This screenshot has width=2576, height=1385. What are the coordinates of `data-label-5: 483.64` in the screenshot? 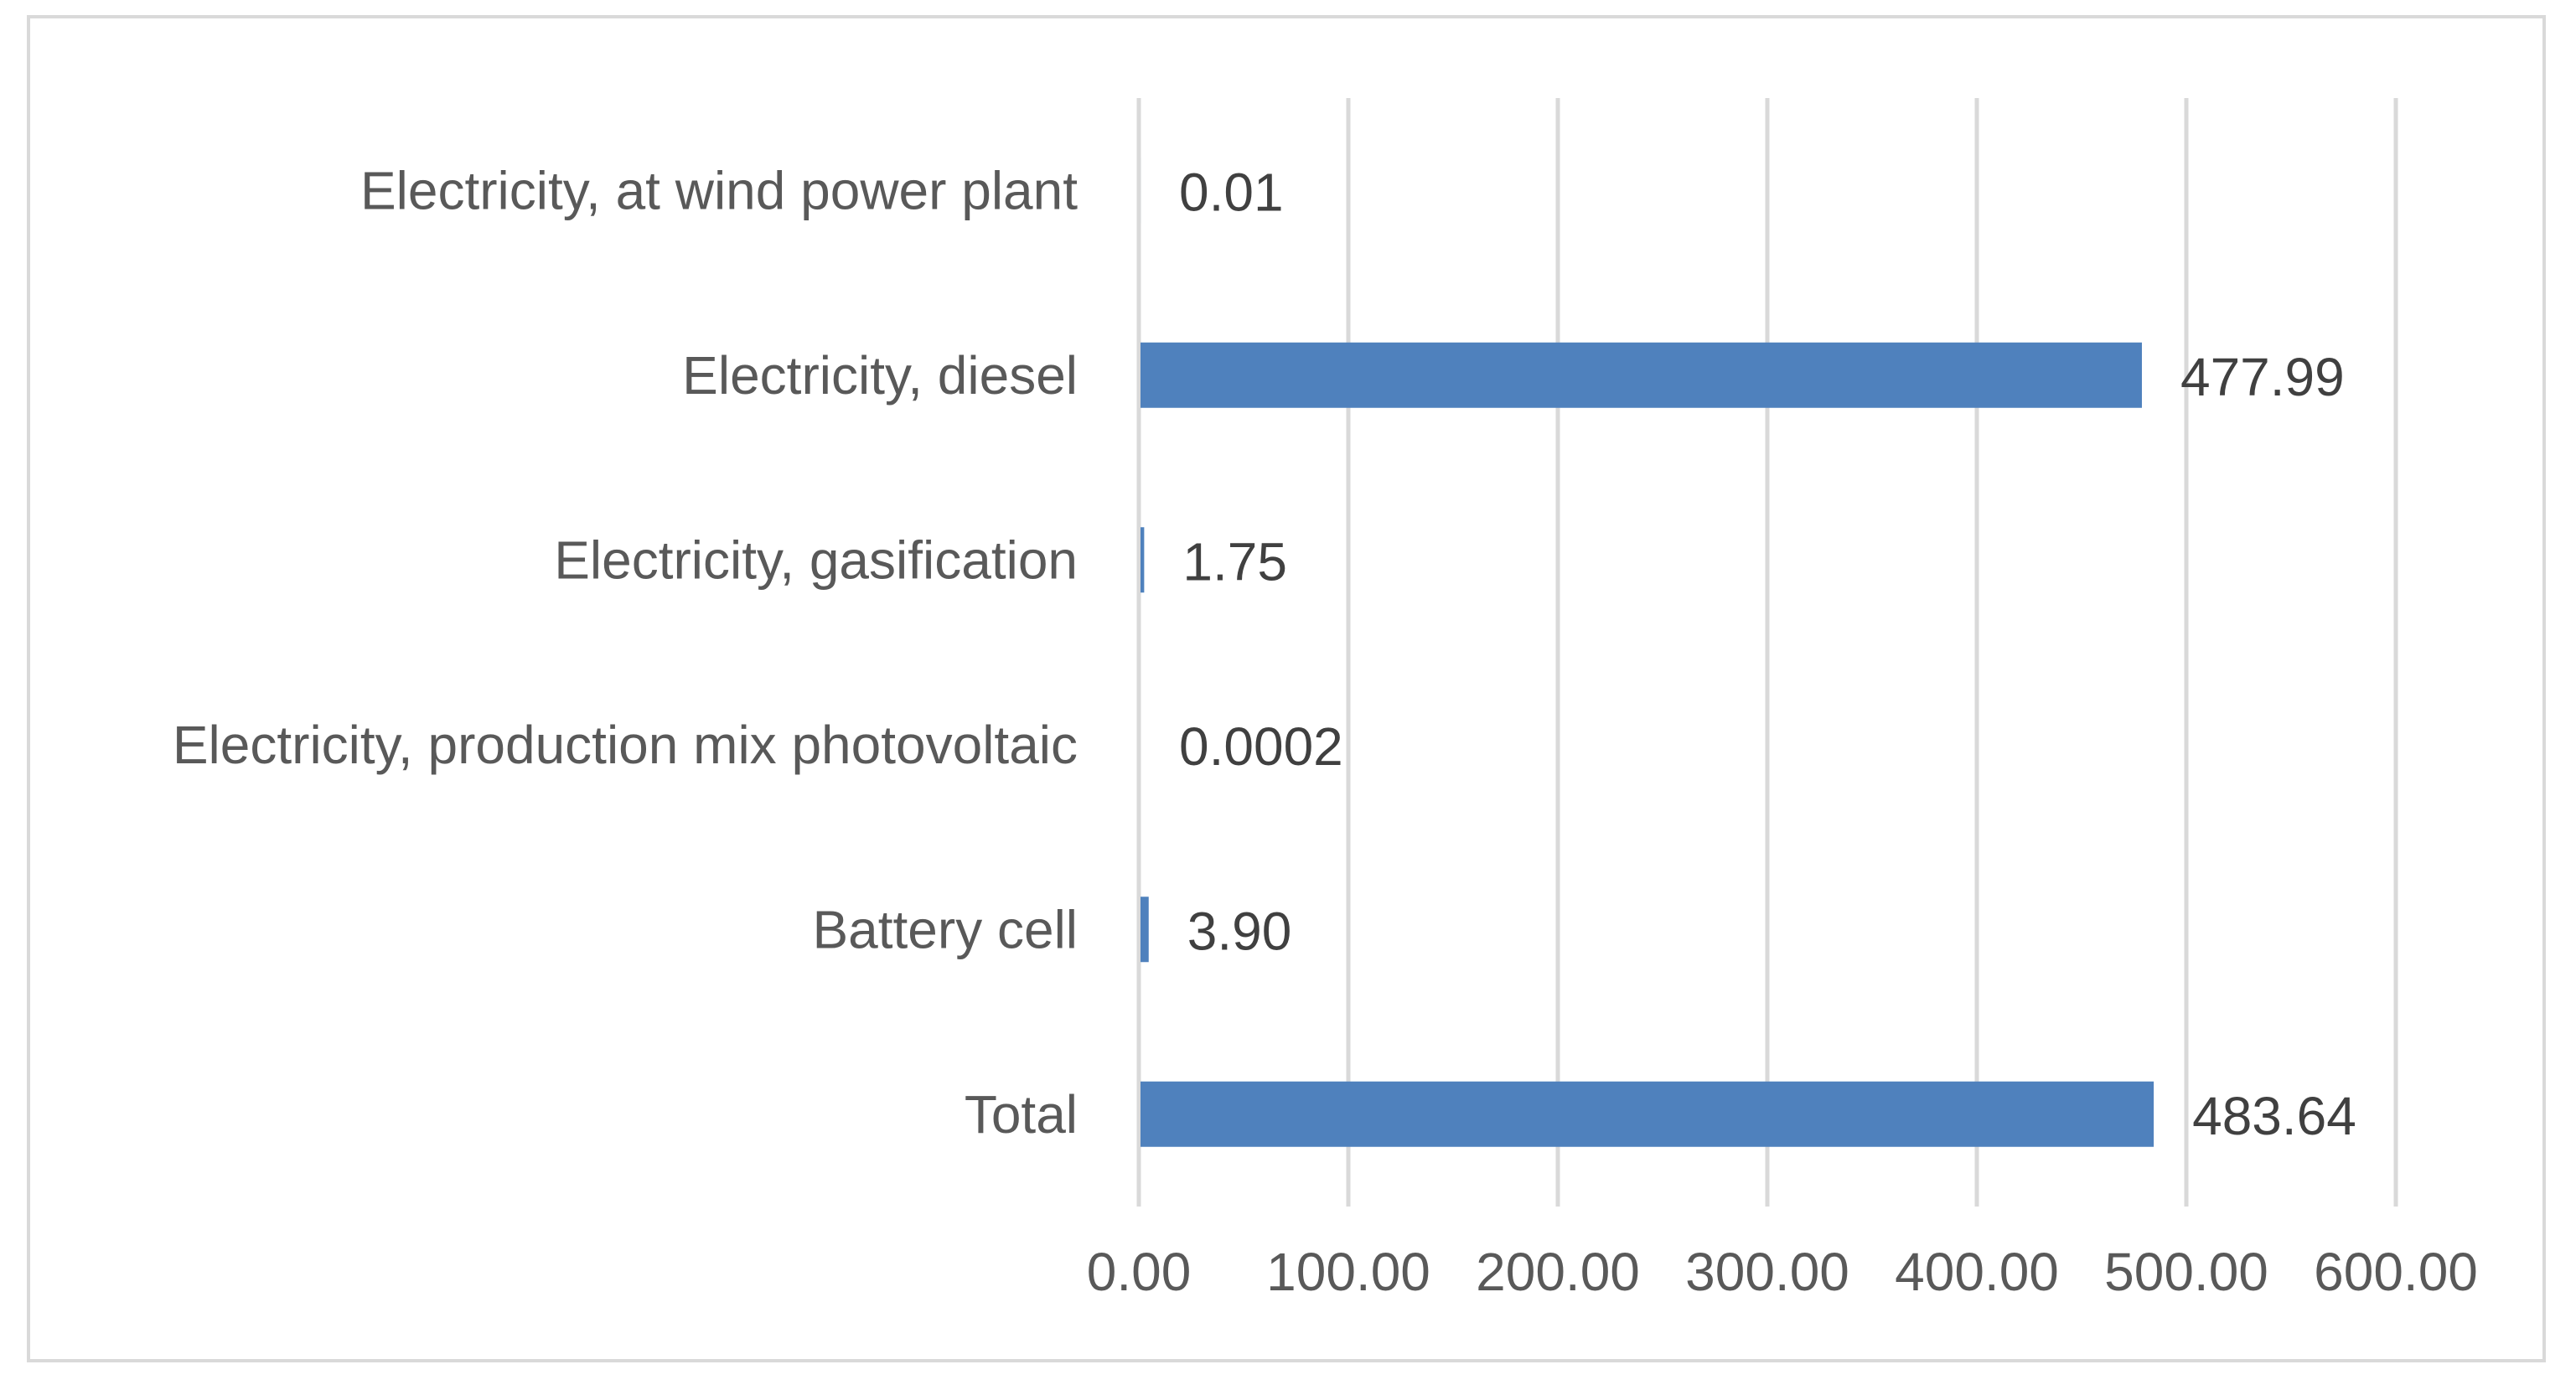 It's located at (2274, 1116).